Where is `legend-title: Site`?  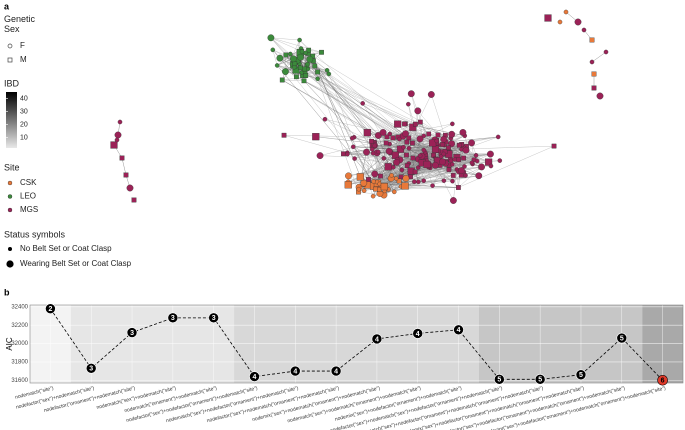
legend-title: Site is located at coordinates (12, 167).